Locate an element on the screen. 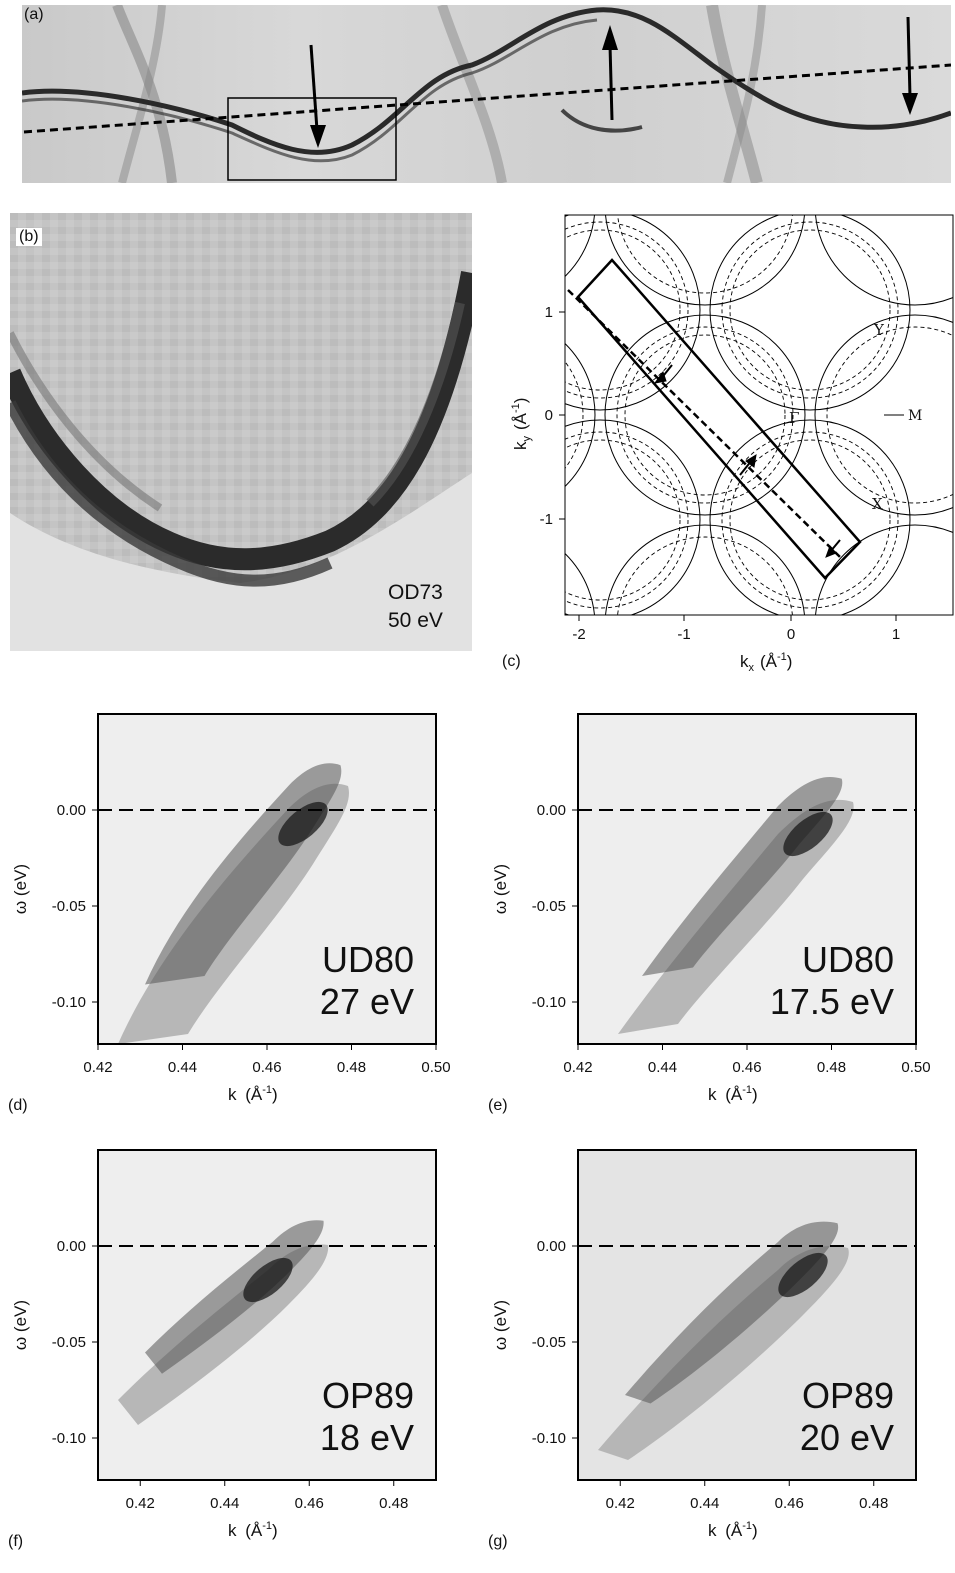  panel-c-plot: Y Γ M X -2 -1 0 1 1 0 -1 kx (Å-1) ky(Å-1) is located at coordinates (727, 450).